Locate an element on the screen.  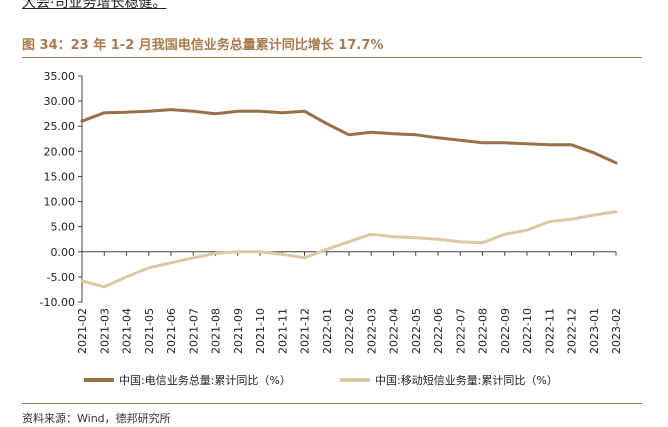
source-divider is located at coordinates (332, 403).